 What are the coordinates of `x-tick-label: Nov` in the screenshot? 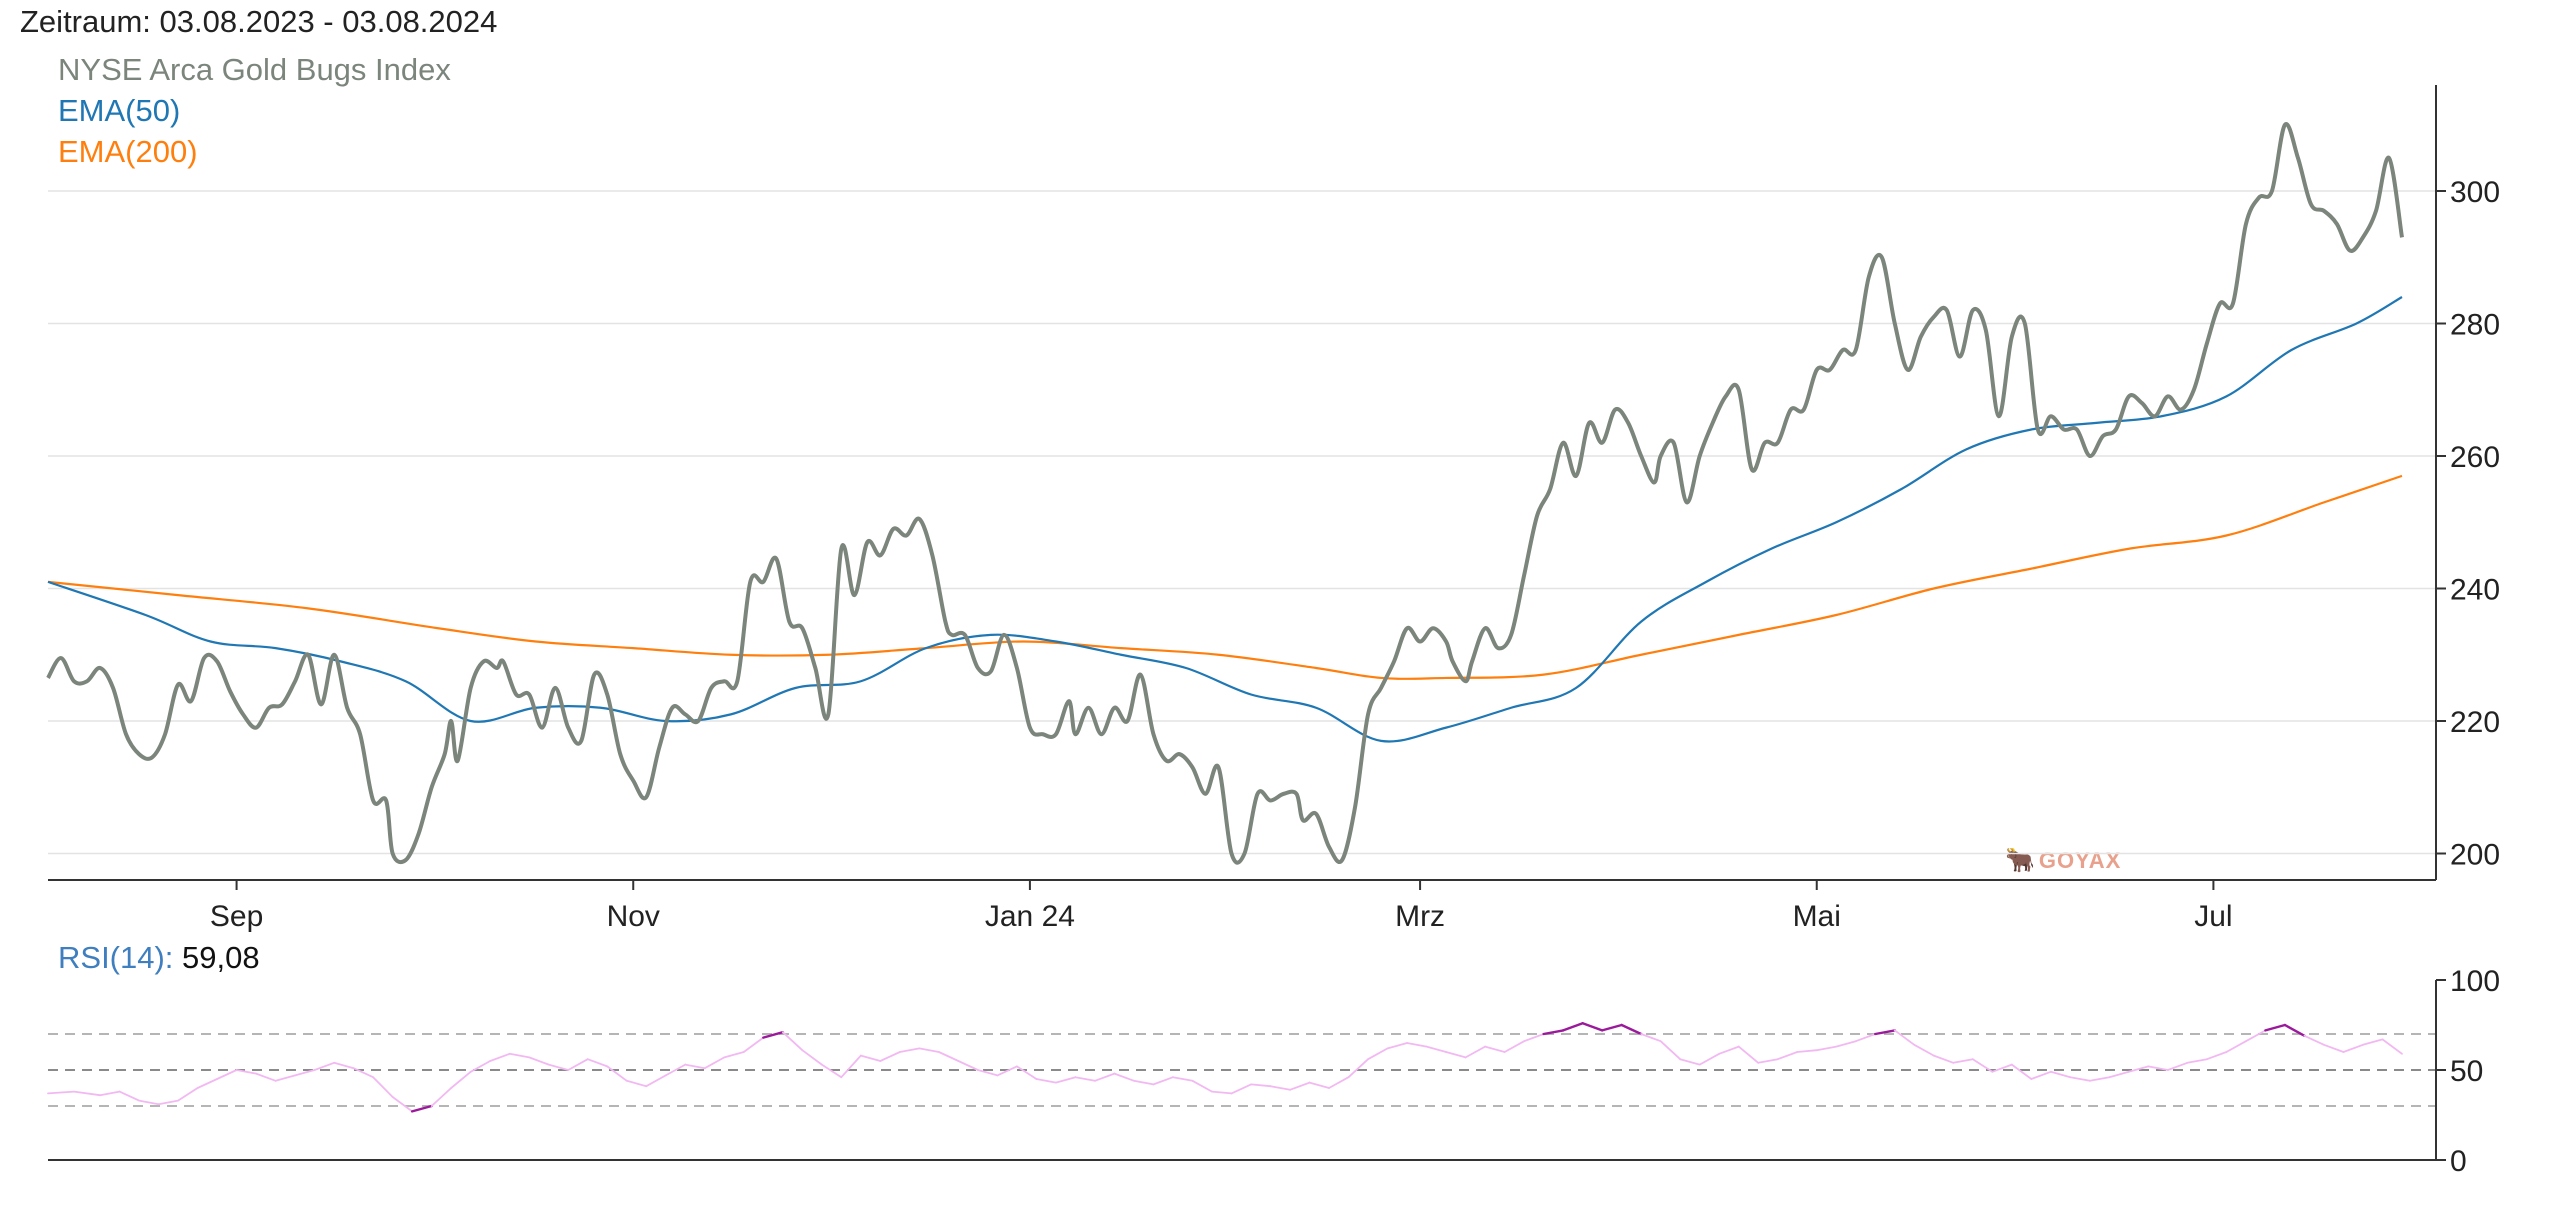 It's located at (633, 916).